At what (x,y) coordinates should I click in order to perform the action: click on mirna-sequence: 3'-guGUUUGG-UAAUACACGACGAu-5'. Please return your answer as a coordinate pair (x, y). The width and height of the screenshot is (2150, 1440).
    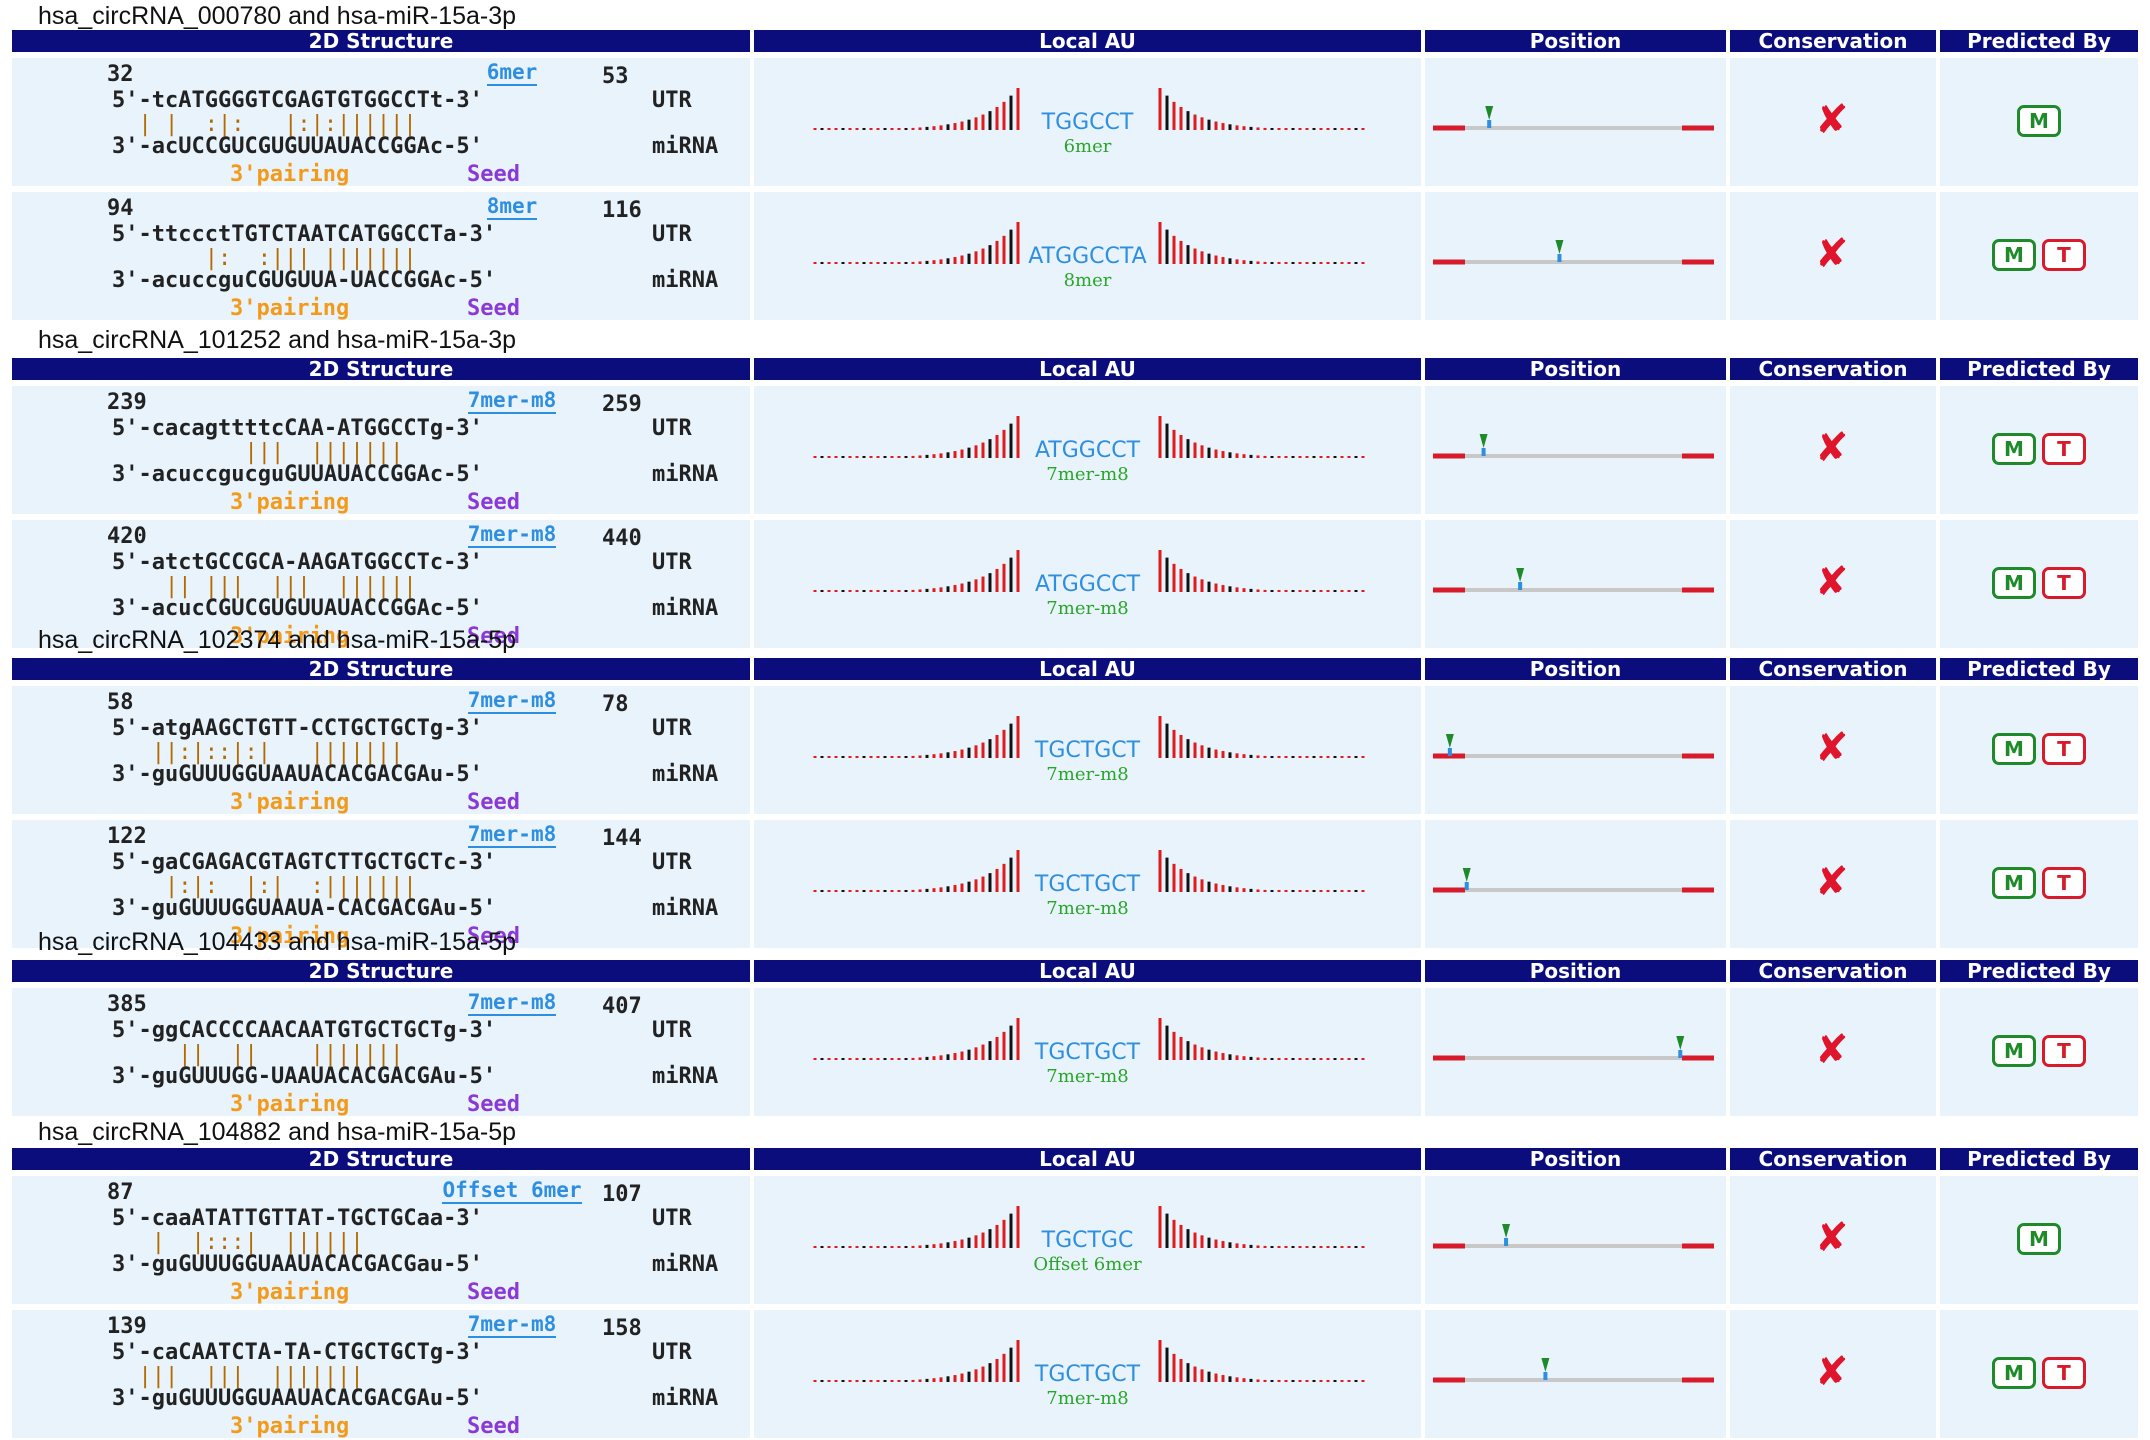
    Looking at the image, I should click on (304, 1076).